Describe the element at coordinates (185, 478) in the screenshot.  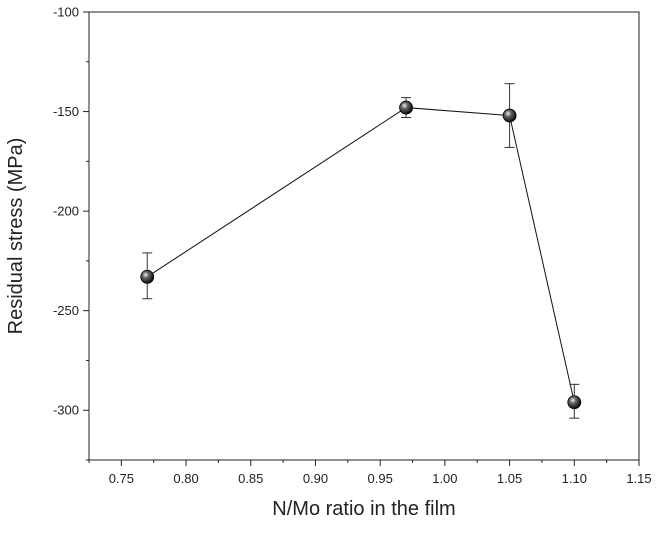
I see `x-tick-label: 0.80` at that location.